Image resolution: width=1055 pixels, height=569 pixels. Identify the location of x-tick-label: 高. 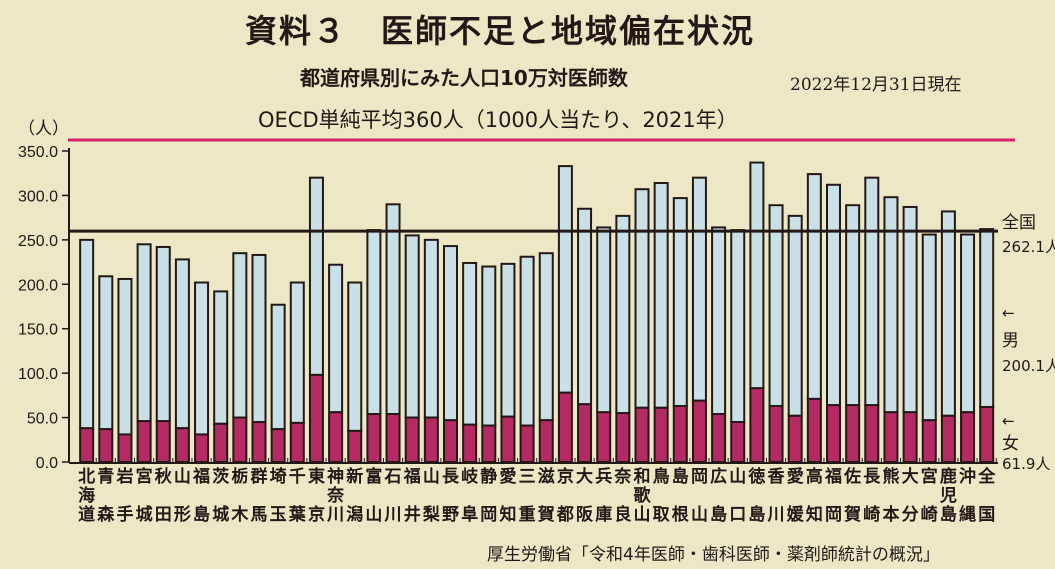
(814, 476).